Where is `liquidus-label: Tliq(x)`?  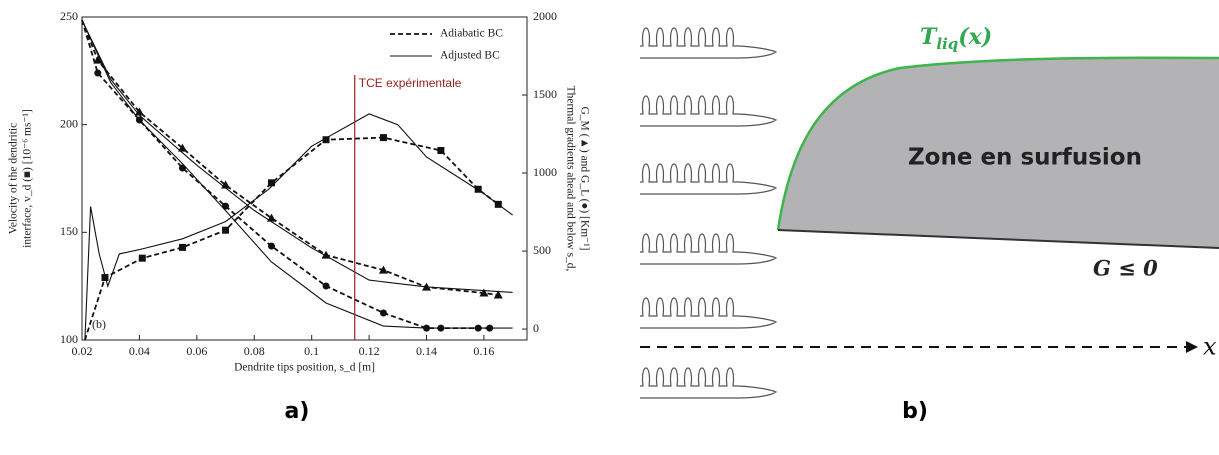 liquidus-label: Tliq(x) is located at coordinates (956, 38).